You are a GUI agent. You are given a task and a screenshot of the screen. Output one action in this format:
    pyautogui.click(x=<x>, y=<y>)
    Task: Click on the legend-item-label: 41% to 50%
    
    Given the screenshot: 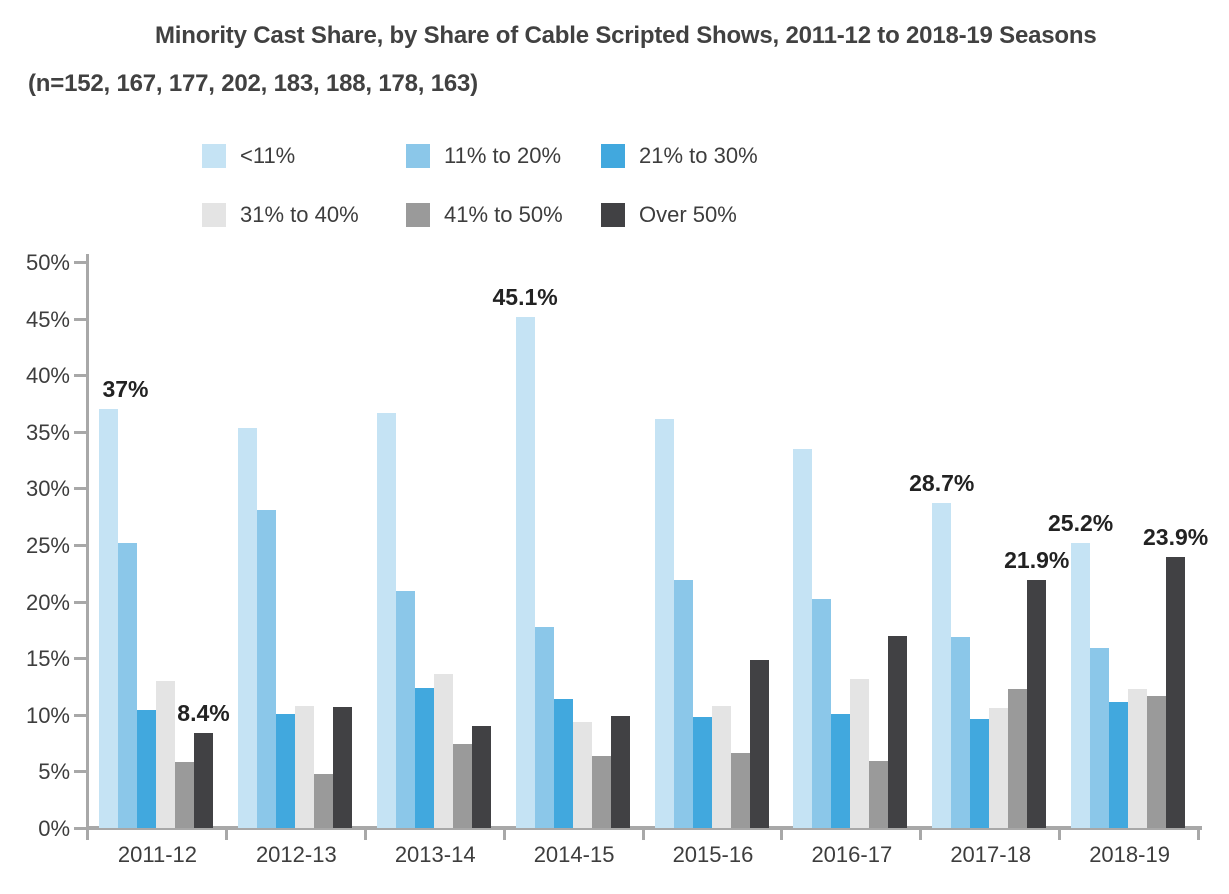 What is the action you would take?
    pyautogui.click(x=503, y=214)
    